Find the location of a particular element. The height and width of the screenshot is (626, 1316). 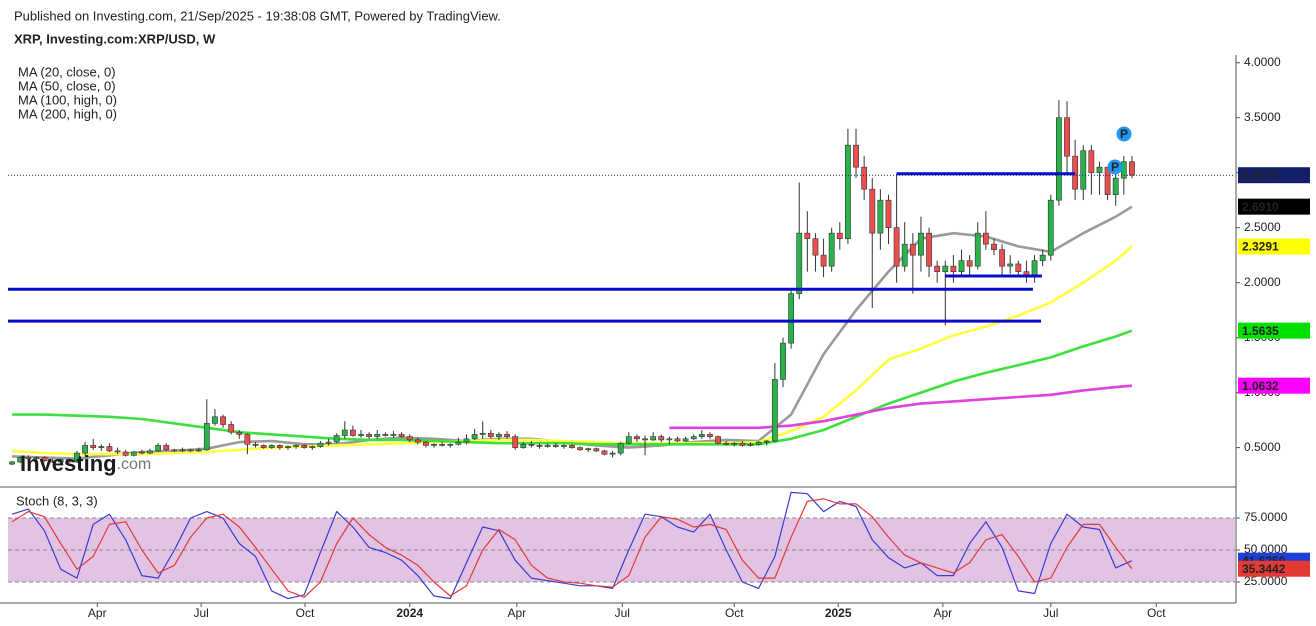

marker-icon is located at coordinates (1115, 167).